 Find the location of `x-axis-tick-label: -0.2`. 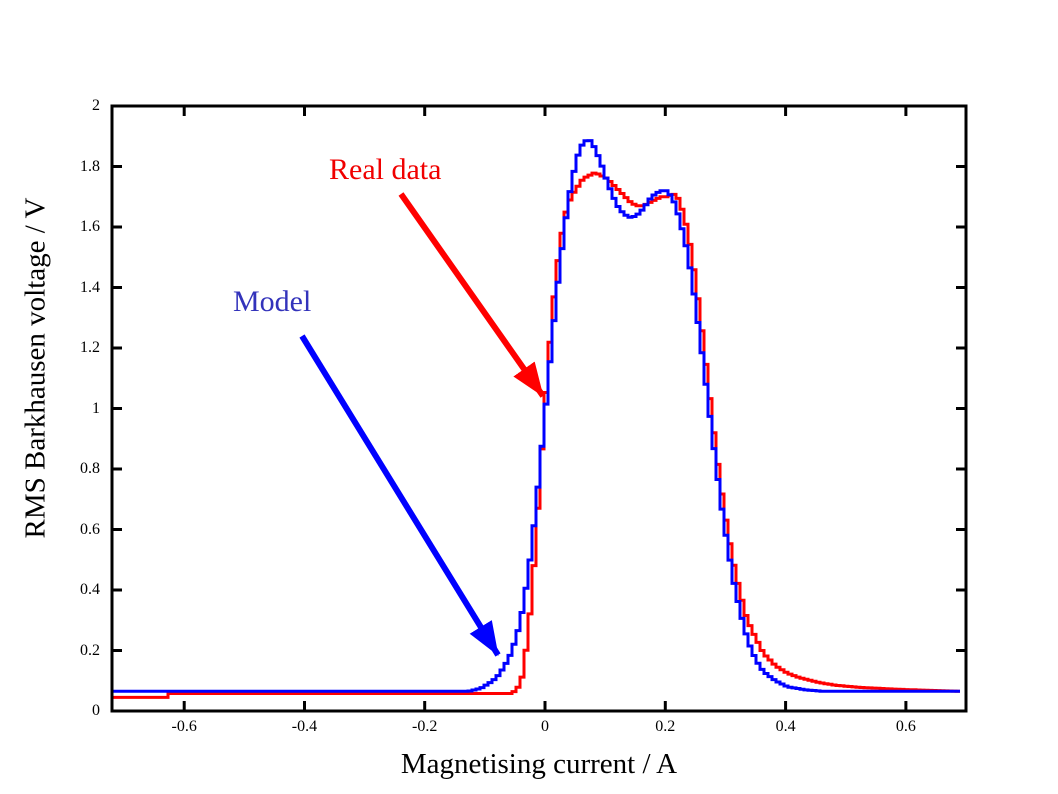

x-axis-tick-label: -0.2 is located at coordinates (425, 726).